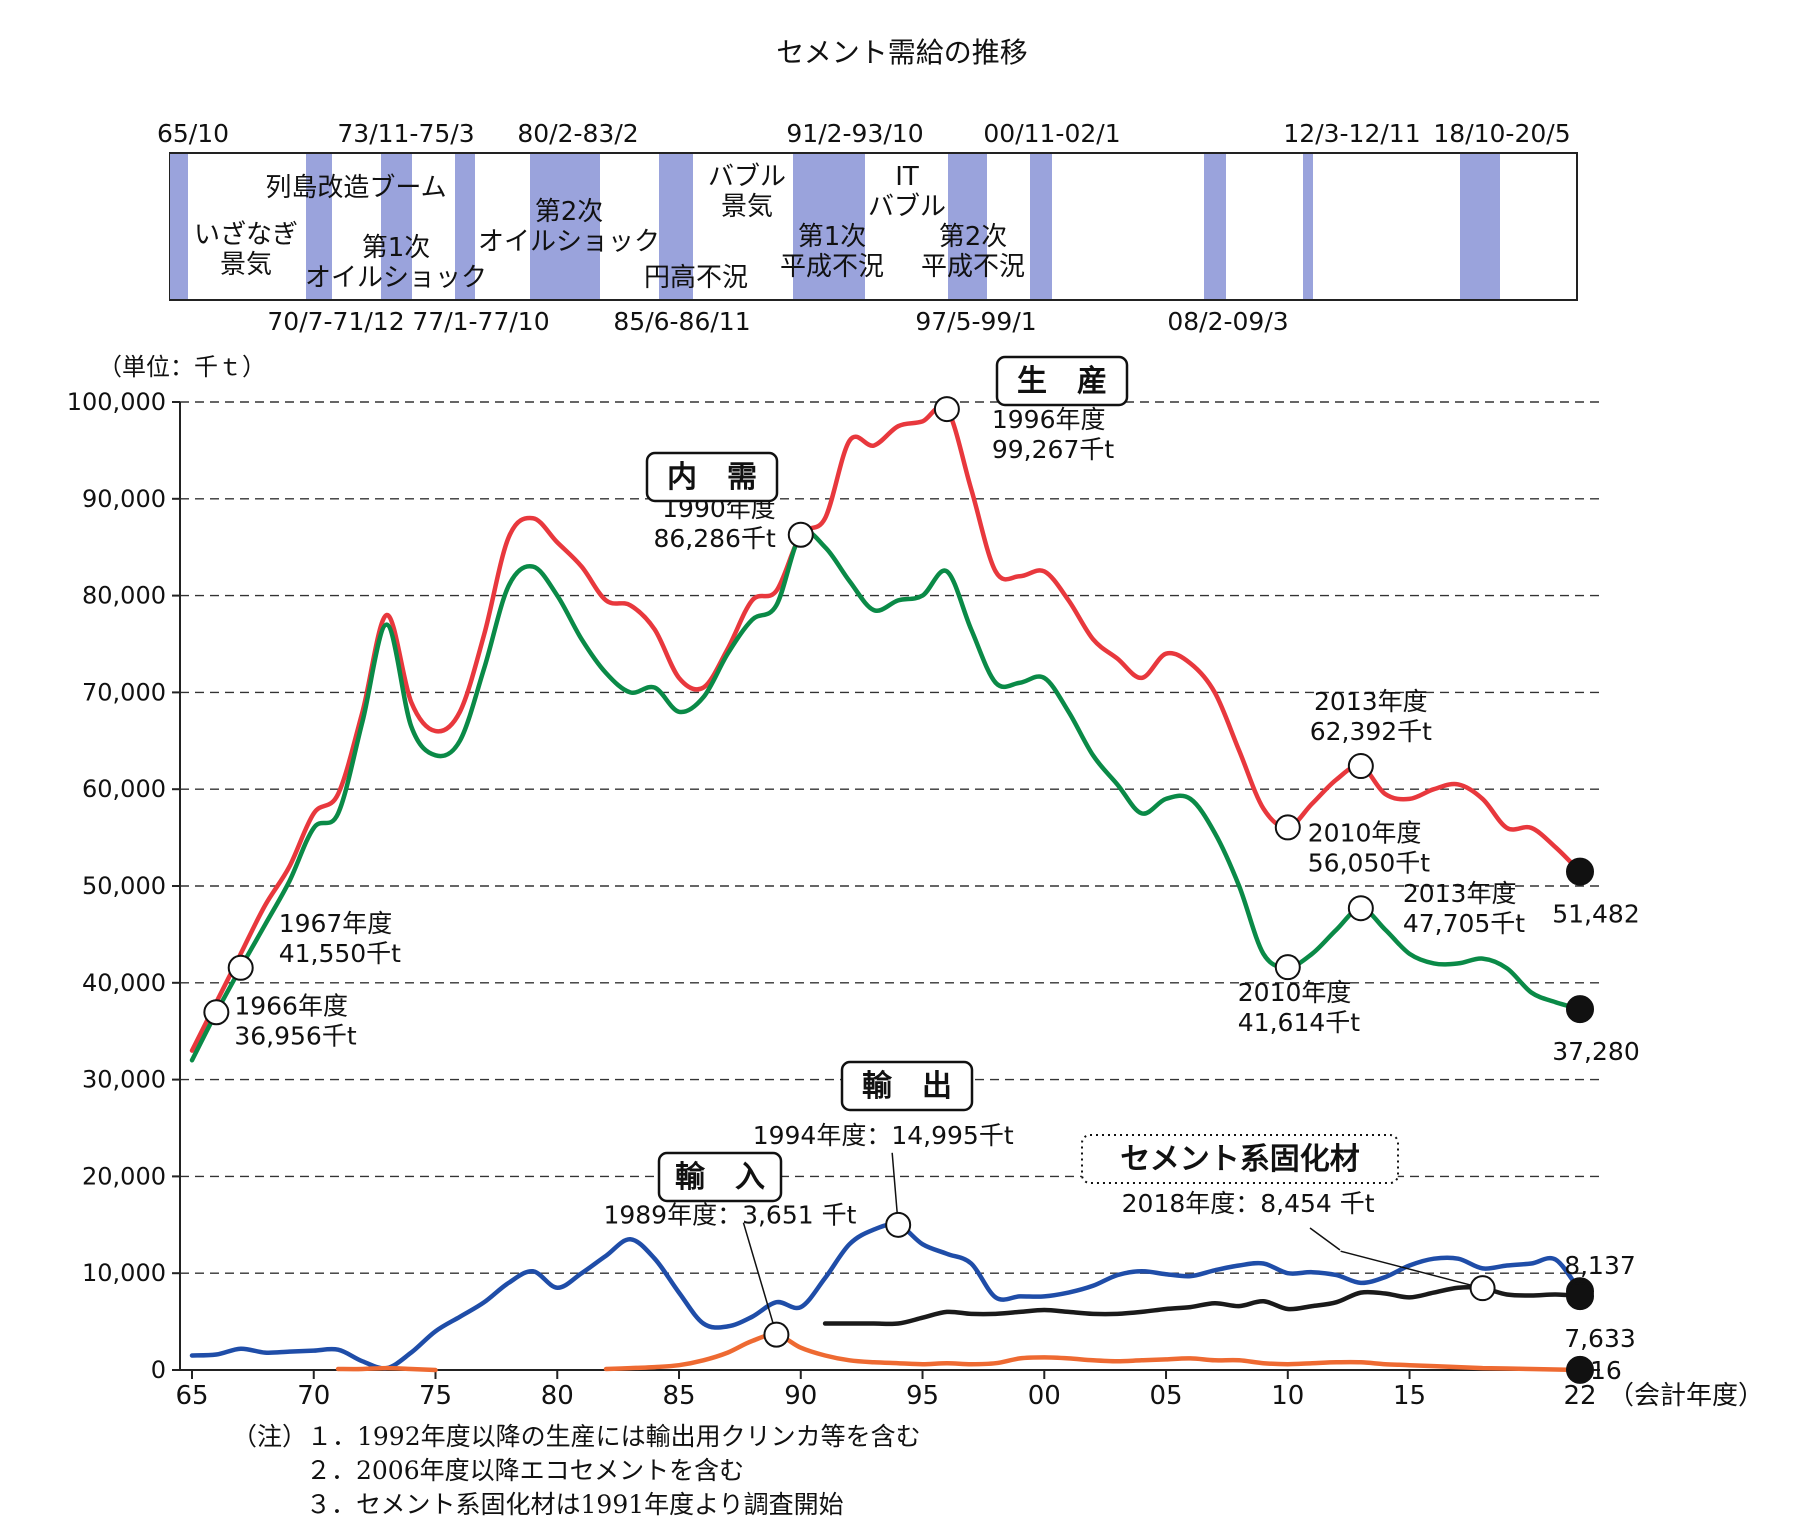 Image resolution: width=1805 pixels, height=1532 pixels. I want to click on annotation-label: 16, so click(1606, 1370).